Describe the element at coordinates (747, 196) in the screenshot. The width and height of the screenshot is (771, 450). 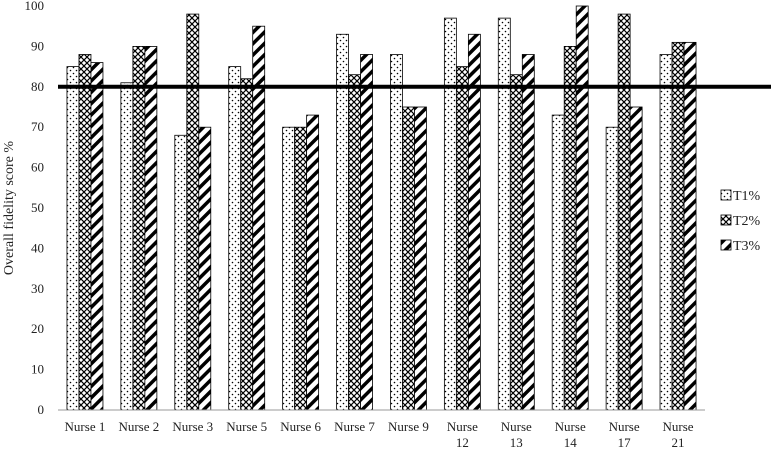
I see `legend-label-t1: T1%` at that location.